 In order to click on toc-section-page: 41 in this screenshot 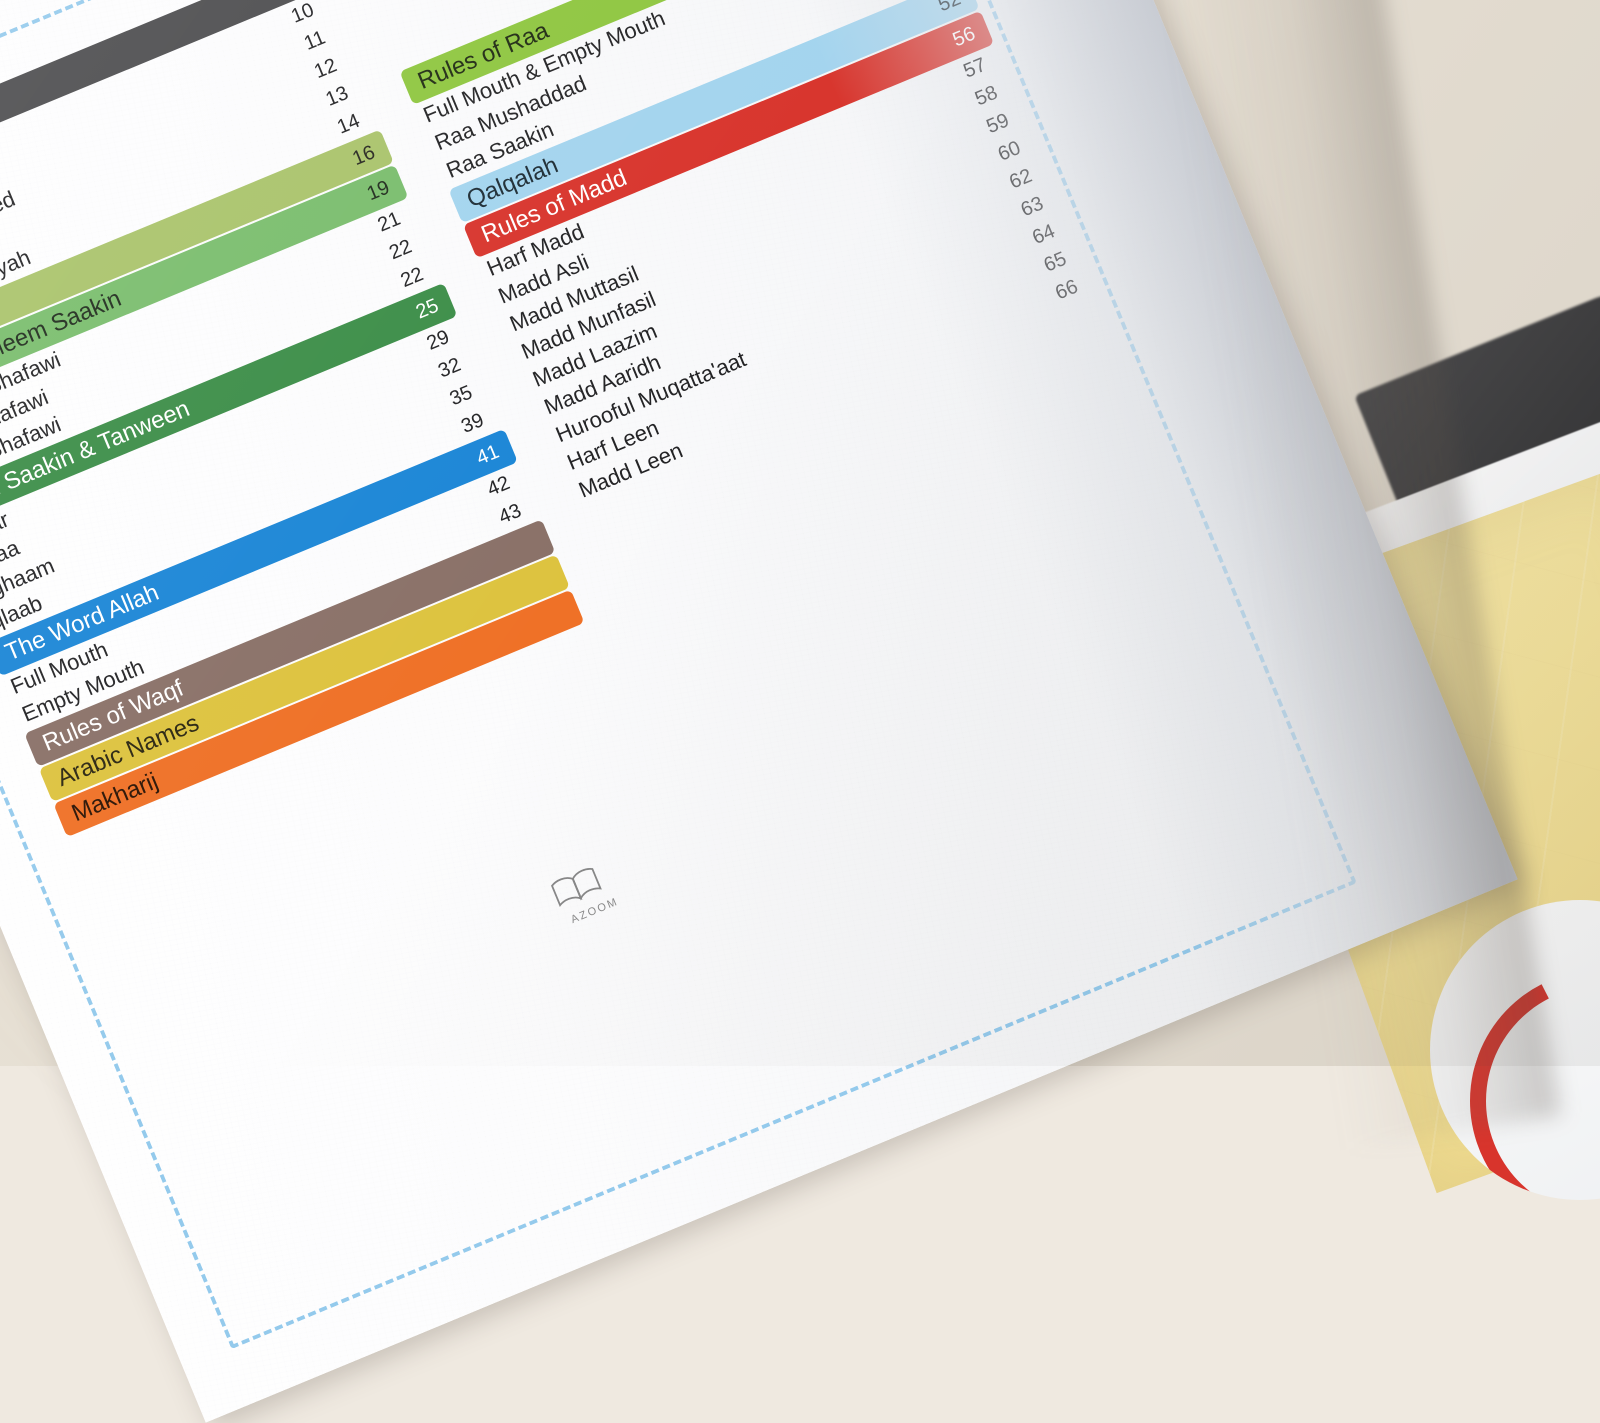, I will do `click(488, 455)`.